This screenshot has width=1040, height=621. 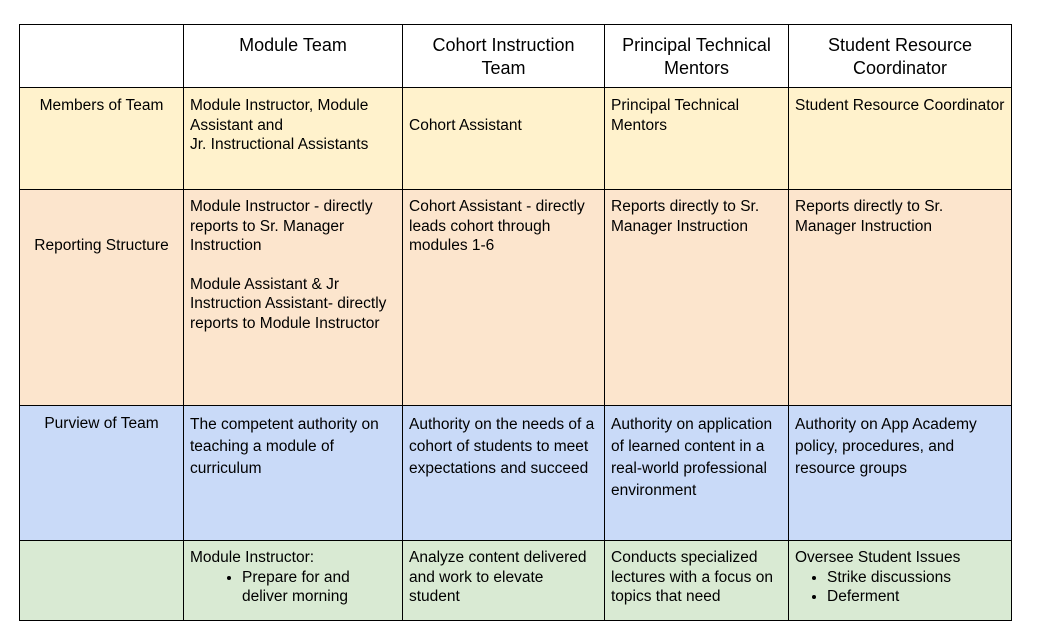 What do you see at coordinates (319, 587) in the screenshot?
I see `list-item: Prepare for and deliver morning` at bounding box center [319, 587].